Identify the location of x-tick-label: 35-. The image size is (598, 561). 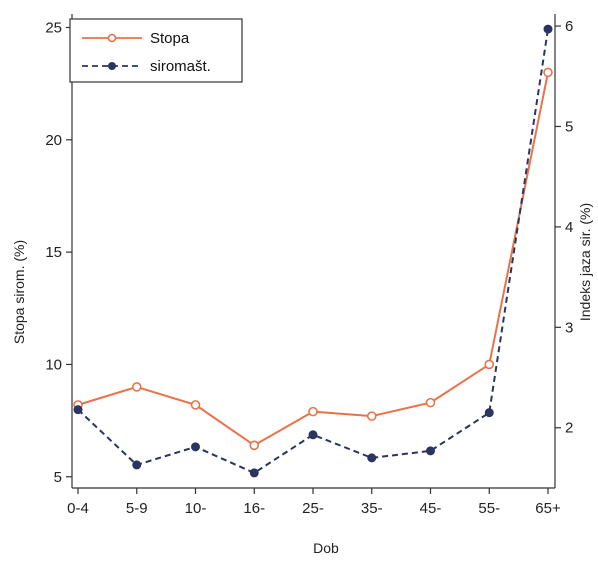
(372, 508).